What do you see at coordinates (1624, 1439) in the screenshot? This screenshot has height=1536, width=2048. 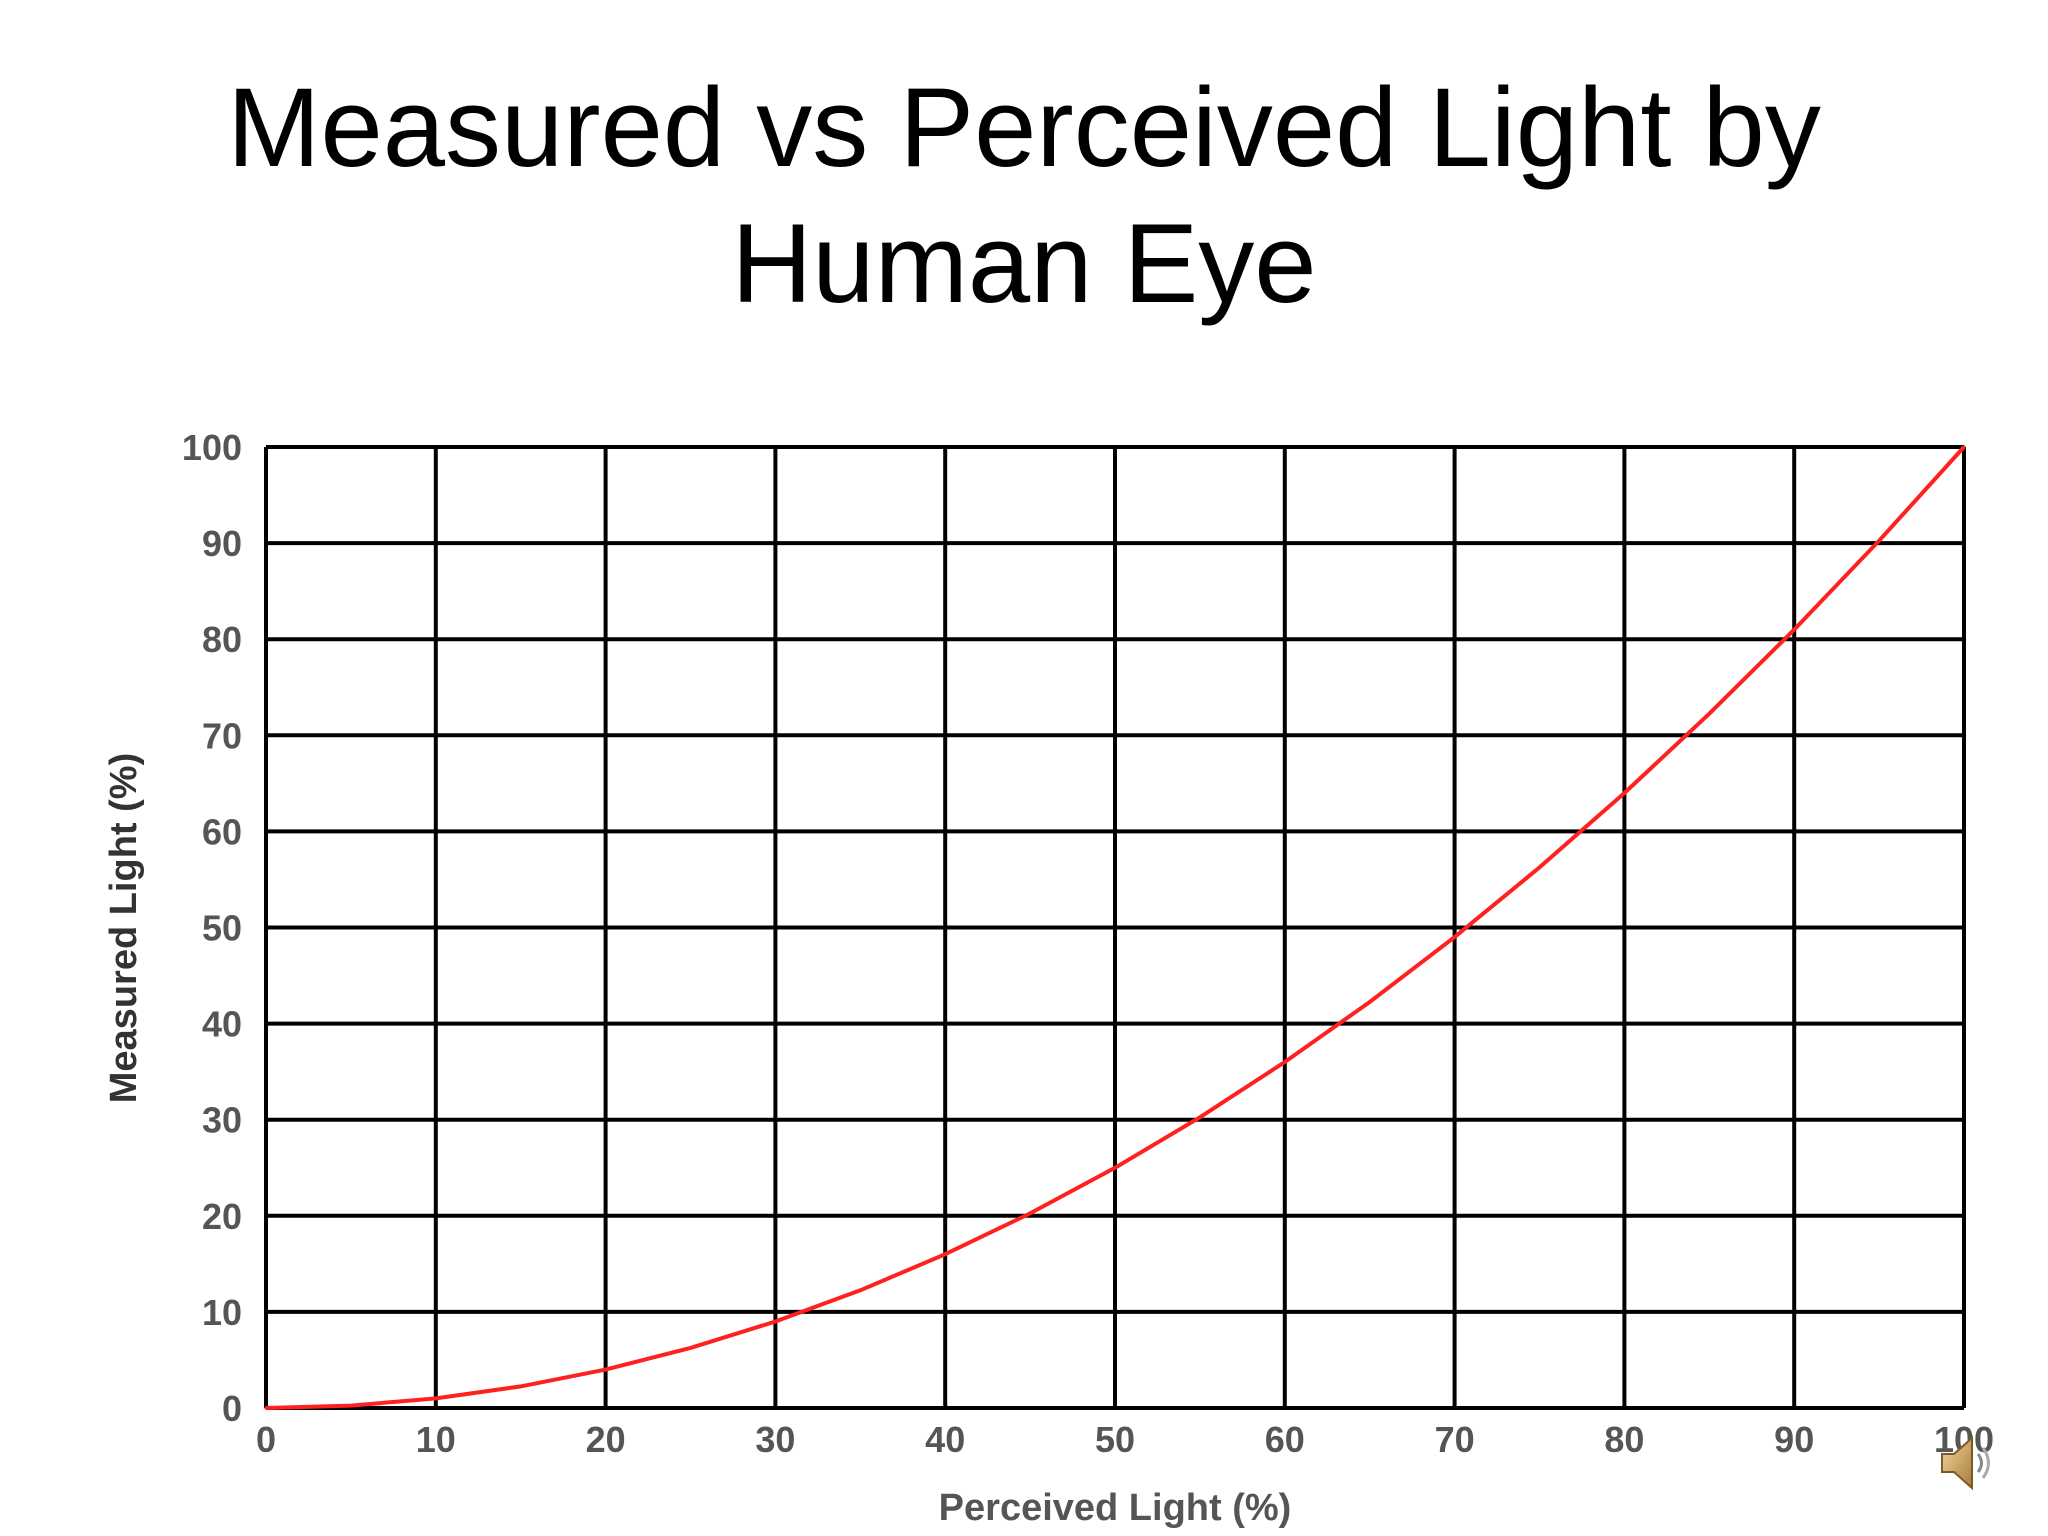 I see `x-tick-label: 80` at bounding box center [1624, 1439].